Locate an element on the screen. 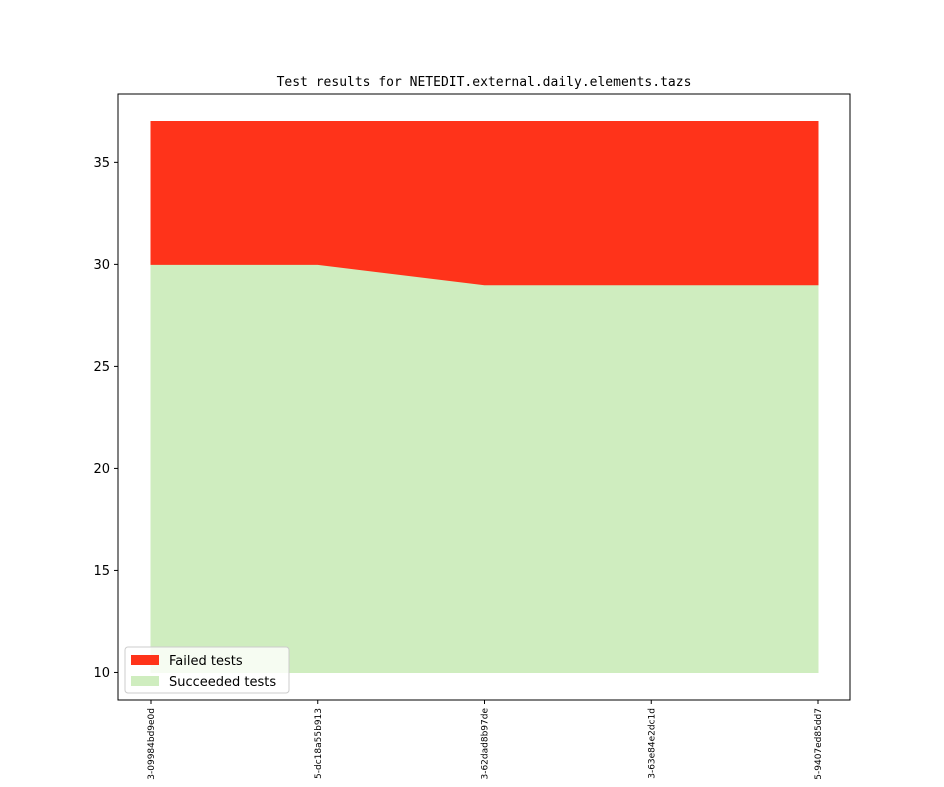  legend-label: Succeeded tests is located at coordinates (222, 682).